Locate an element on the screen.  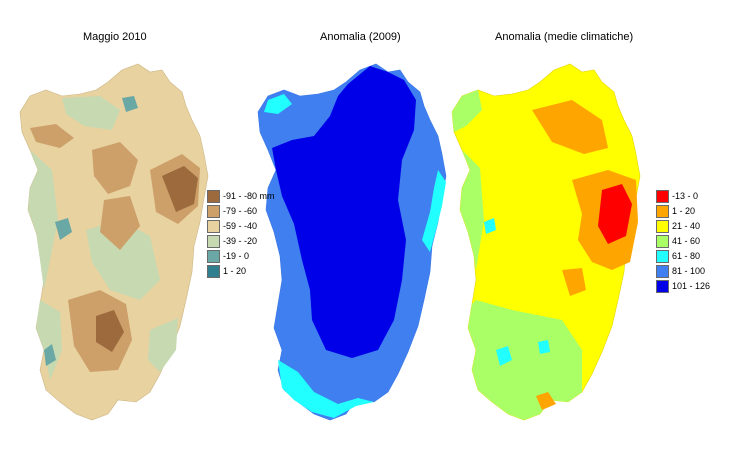
legend-label: -59 - -40 is located at coordinates (240, 226).